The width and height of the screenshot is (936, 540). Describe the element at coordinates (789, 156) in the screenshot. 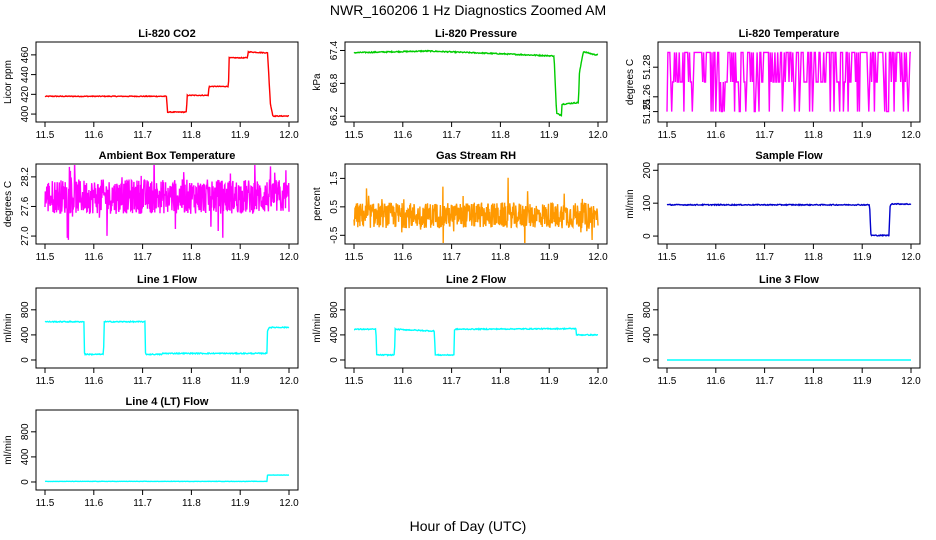

I see `panel-title: Sample Flow` at that location.